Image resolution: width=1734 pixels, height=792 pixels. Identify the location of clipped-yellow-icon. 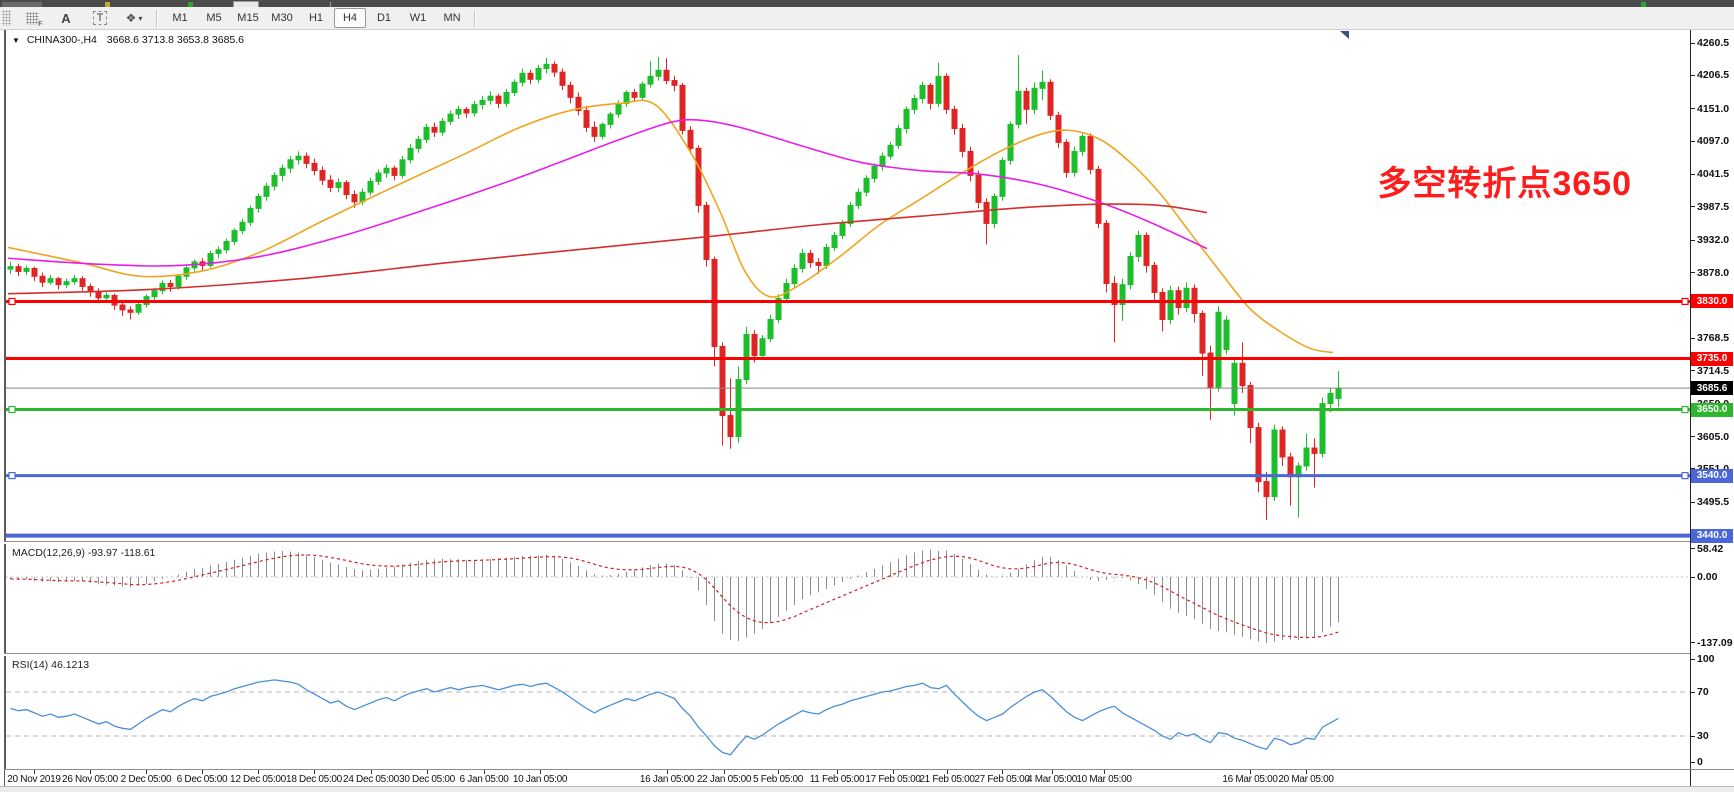
(107, 4).